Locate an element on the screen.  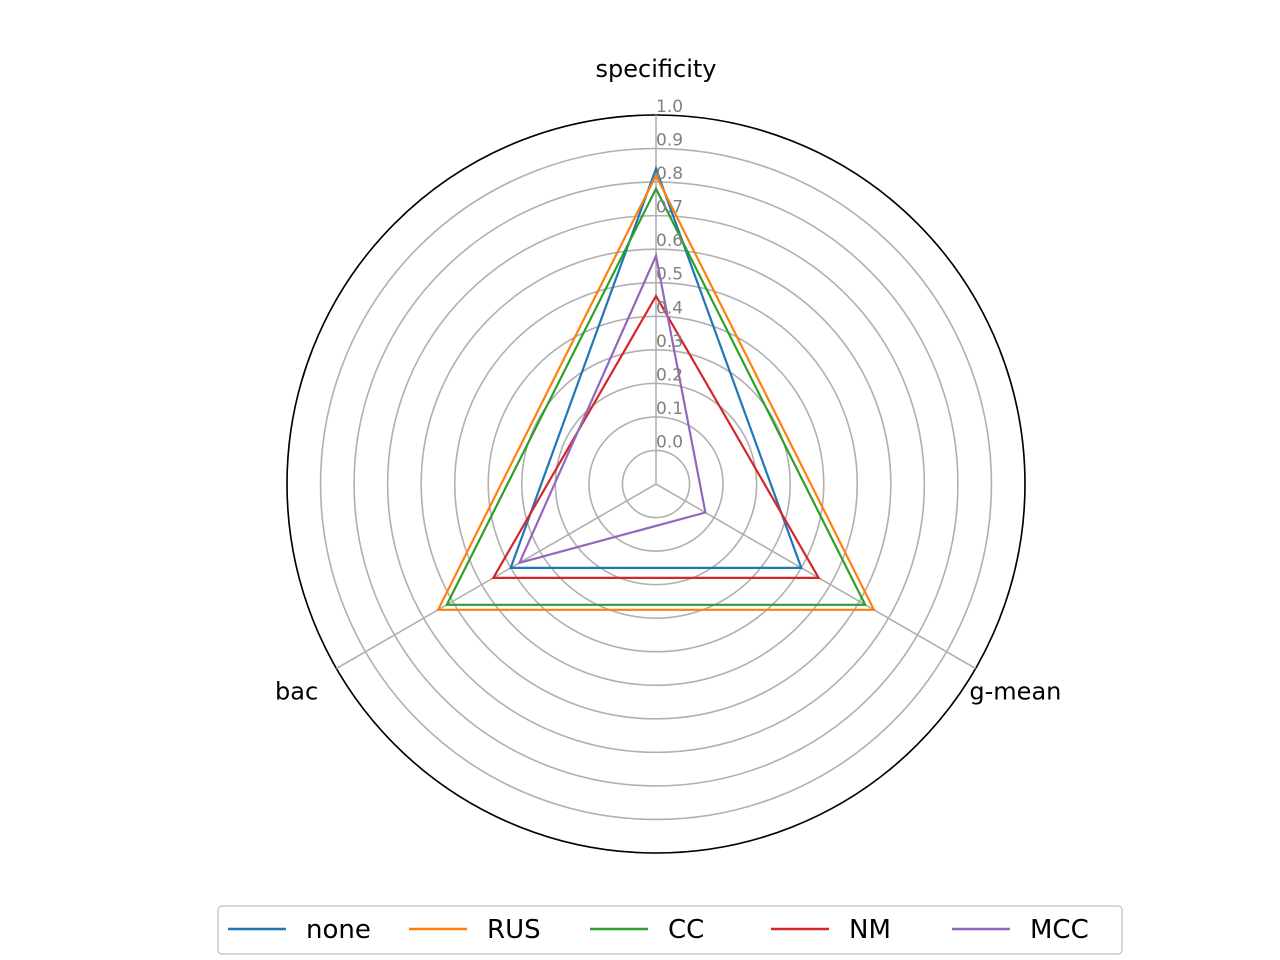
legend-item: RUS is located at coordinates (475, 930).